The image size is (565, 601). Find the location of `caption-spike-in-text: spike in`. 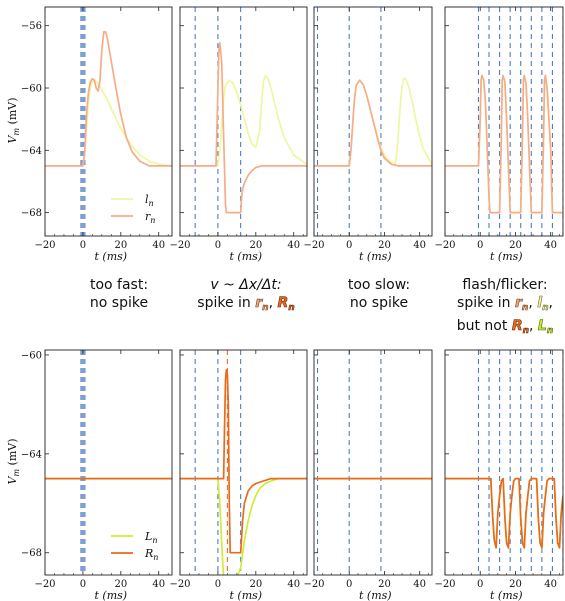

caption-spike-in-text: spike in is located at coordinates (226, 303).